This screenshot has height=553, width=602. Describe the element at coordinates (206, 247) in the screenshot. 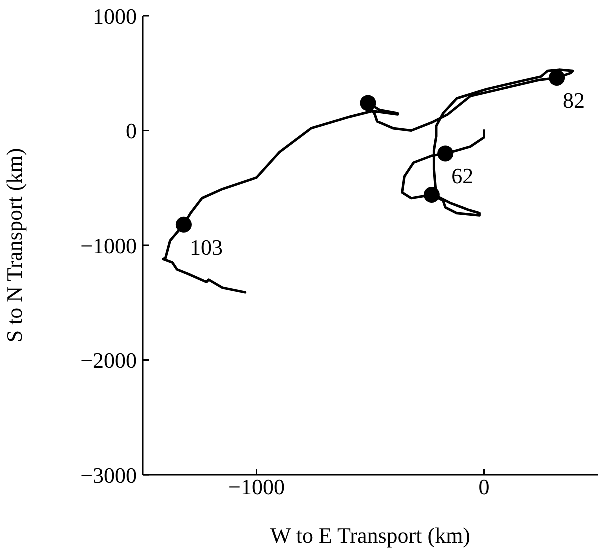

I see `annotation: 103` at that location.